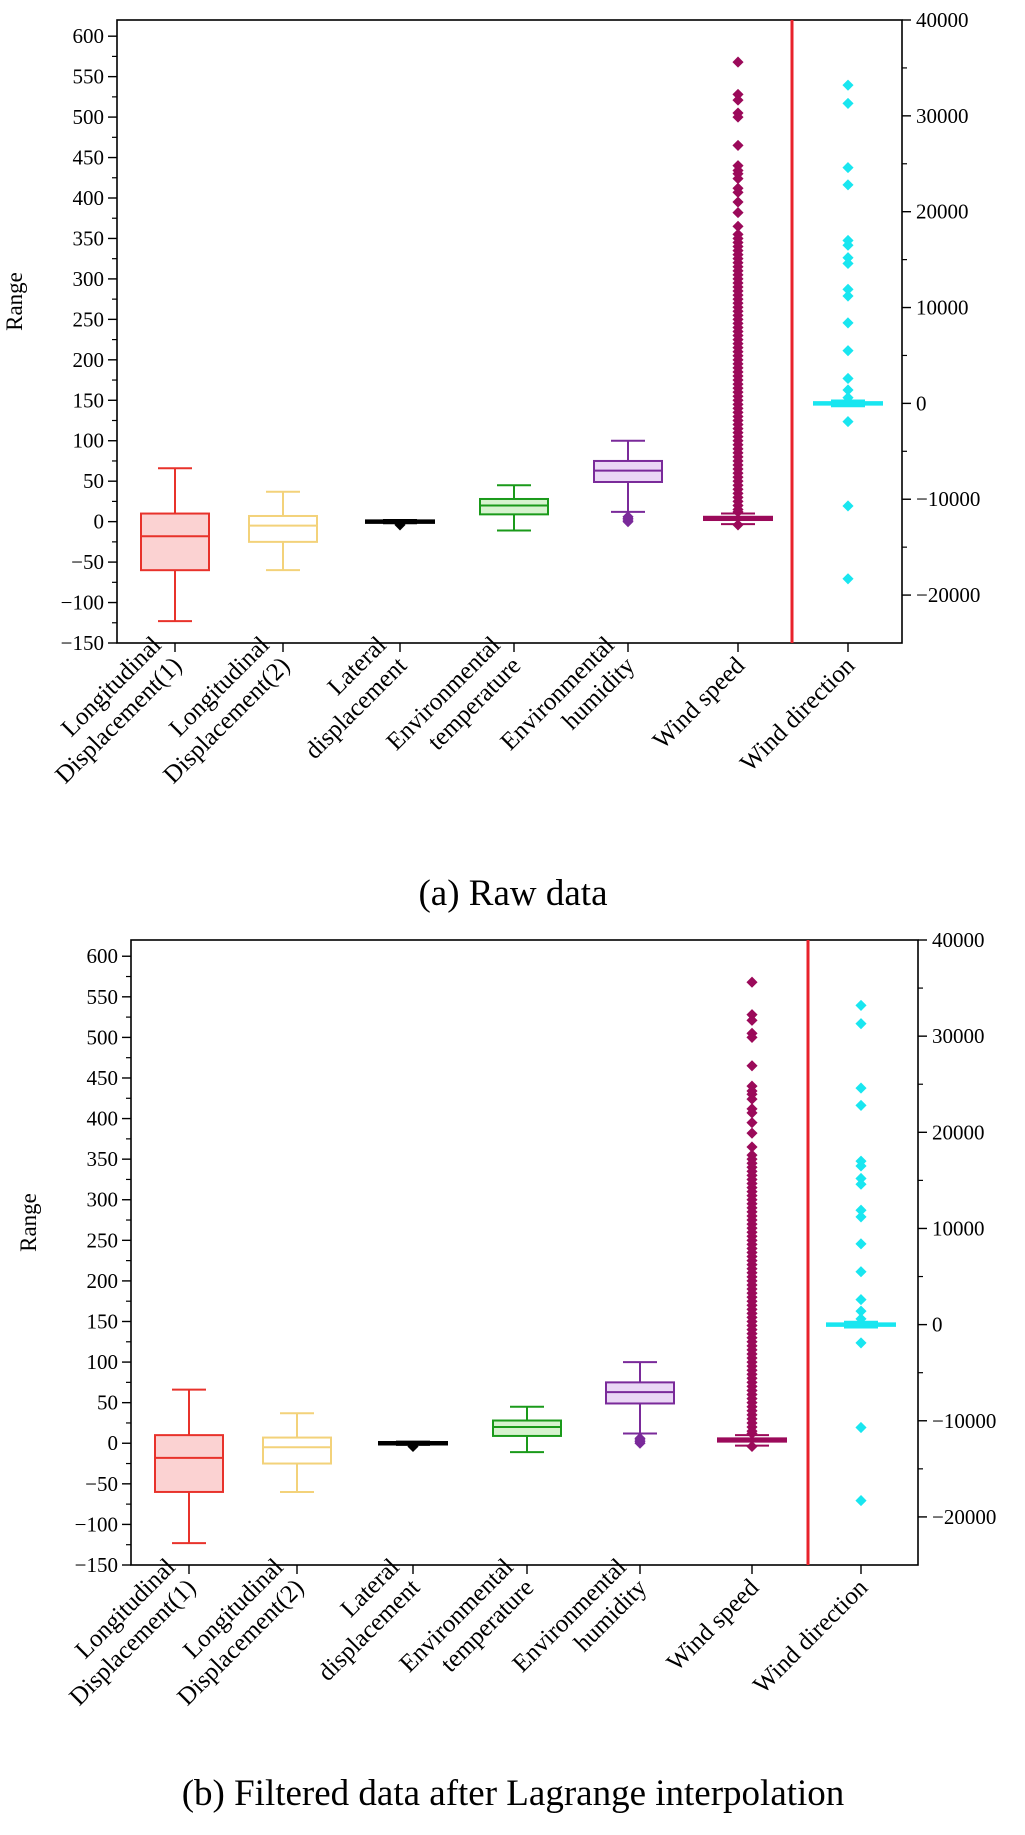  Describe the element at coordinates (512, 893) in the screenshot. I see `panel-caption: (a) Raw data` at that location.